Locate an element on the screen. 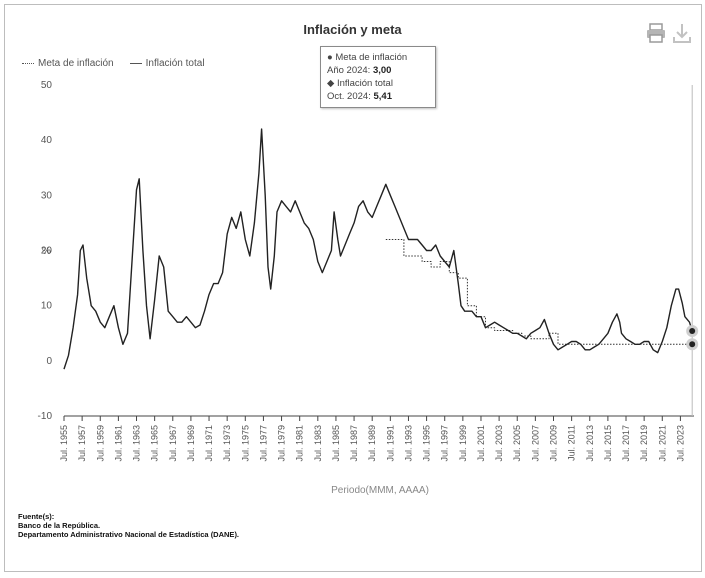 This screenshot has height=578, width=705. y-tick-label: 0 is located at coordinates (49, 361).